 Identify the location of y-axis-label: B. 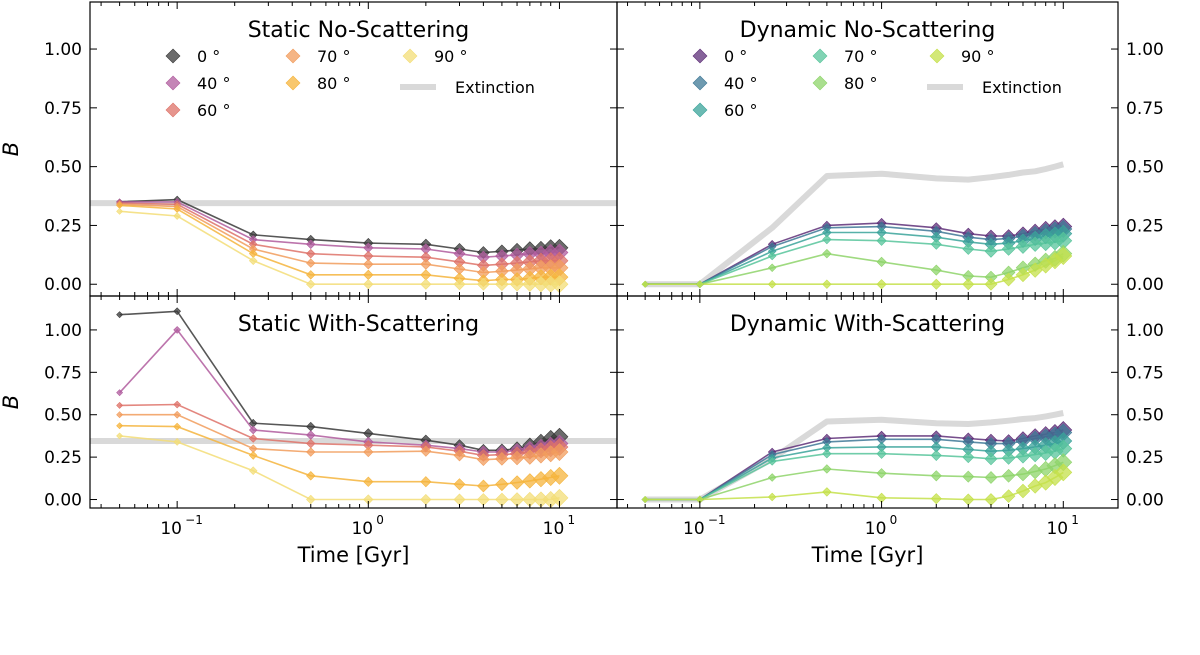
(11, 149).